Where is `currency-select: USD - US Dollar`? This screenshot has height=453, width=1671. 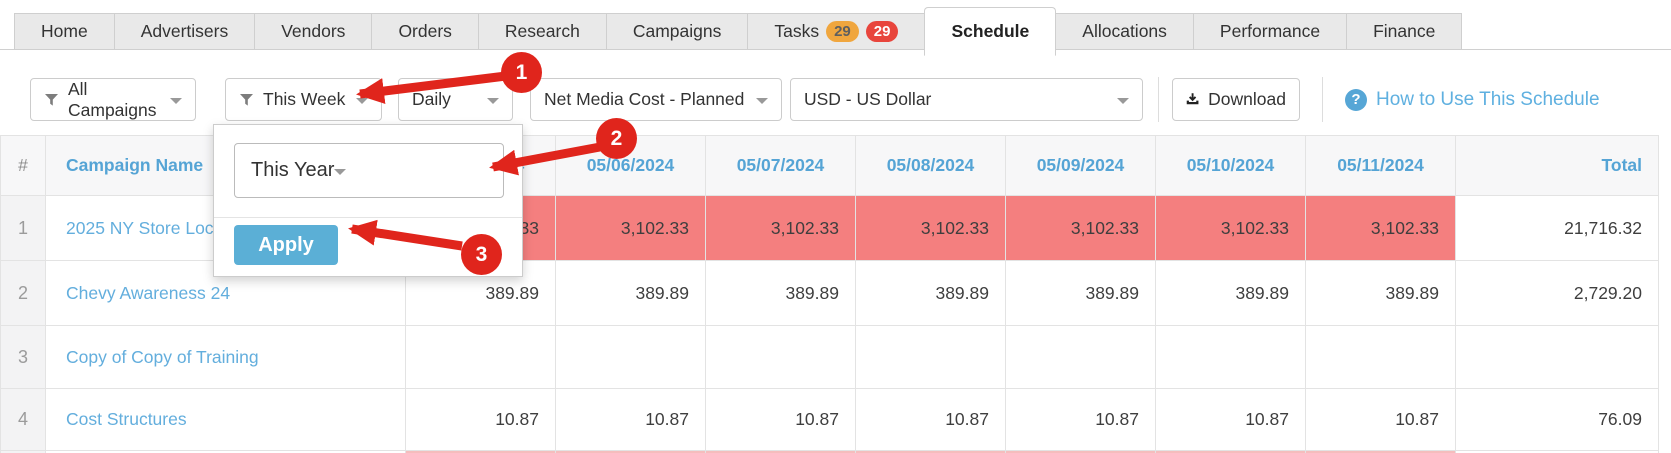 currency-select: USD - US Dollar is located at coordinates (966, 99).